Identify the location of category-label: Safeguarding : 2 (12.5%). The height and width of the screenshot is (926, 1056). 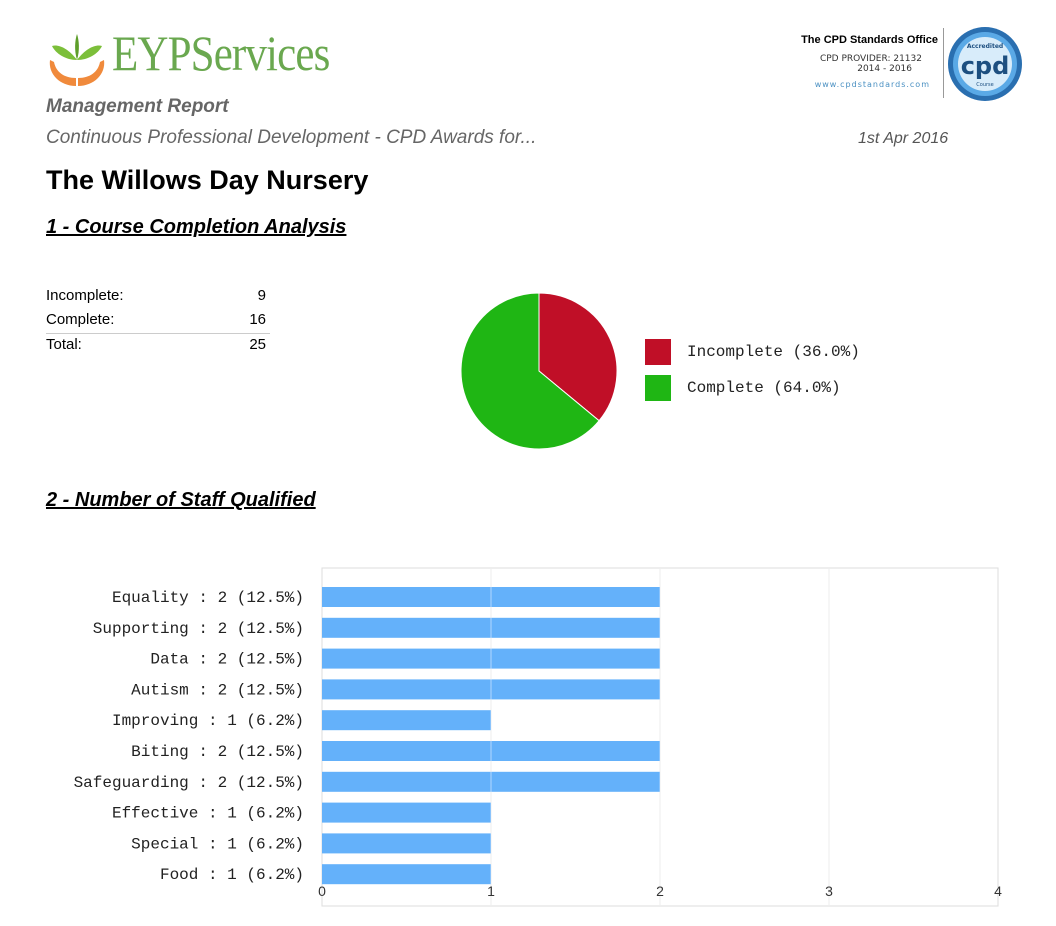
(189, 783).